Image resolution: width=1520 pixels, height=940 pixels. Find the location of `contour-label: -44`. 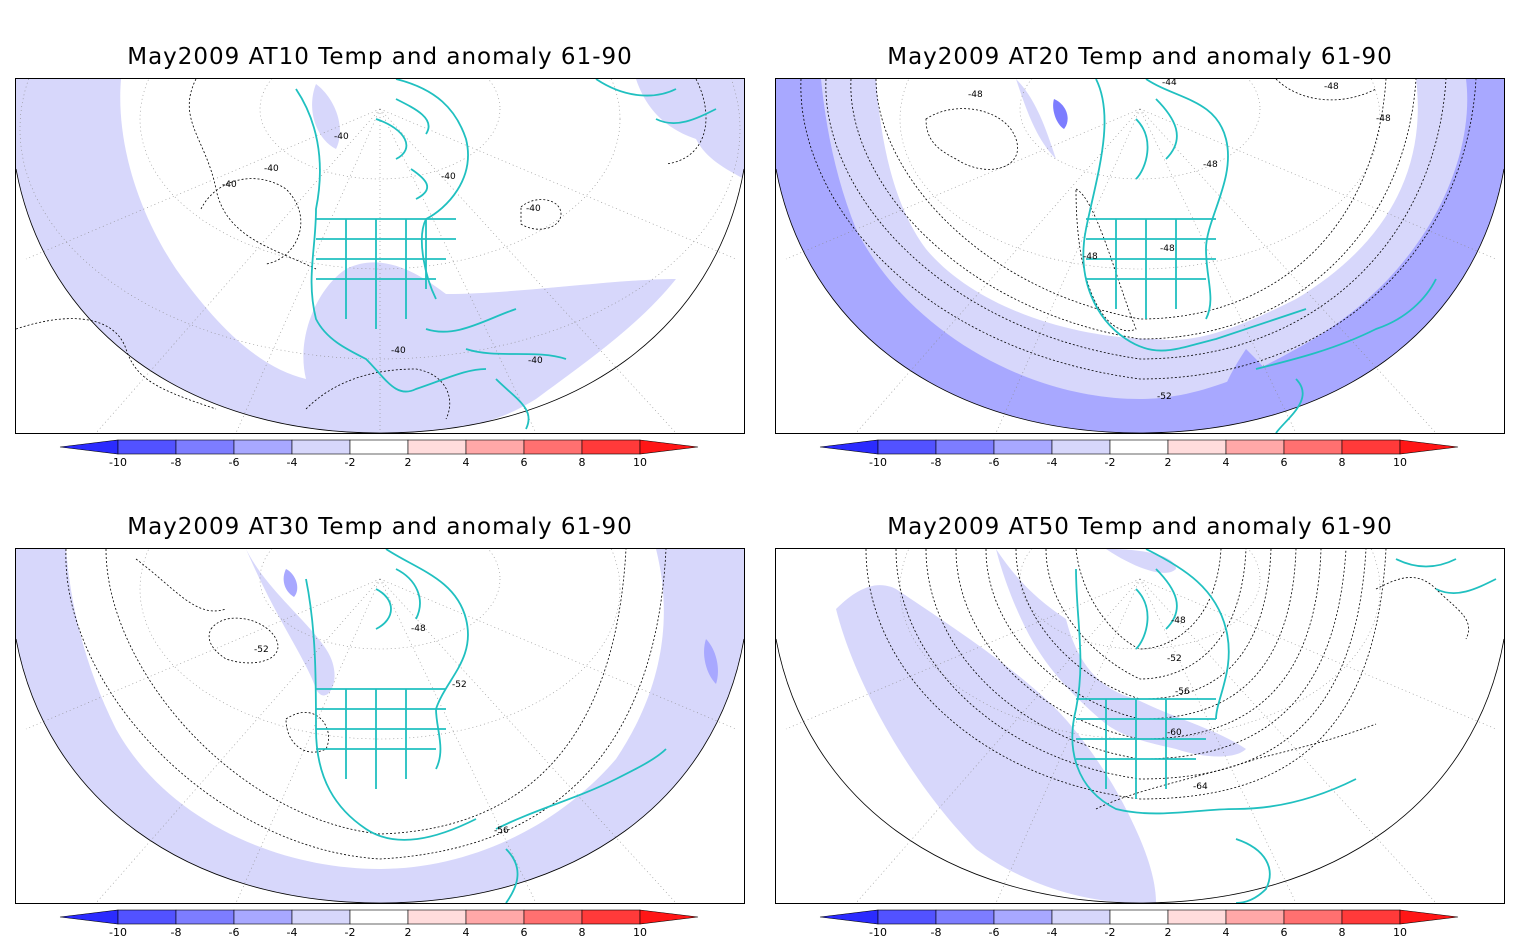

contour-label: -44 is located at coordinates (1169, 83).